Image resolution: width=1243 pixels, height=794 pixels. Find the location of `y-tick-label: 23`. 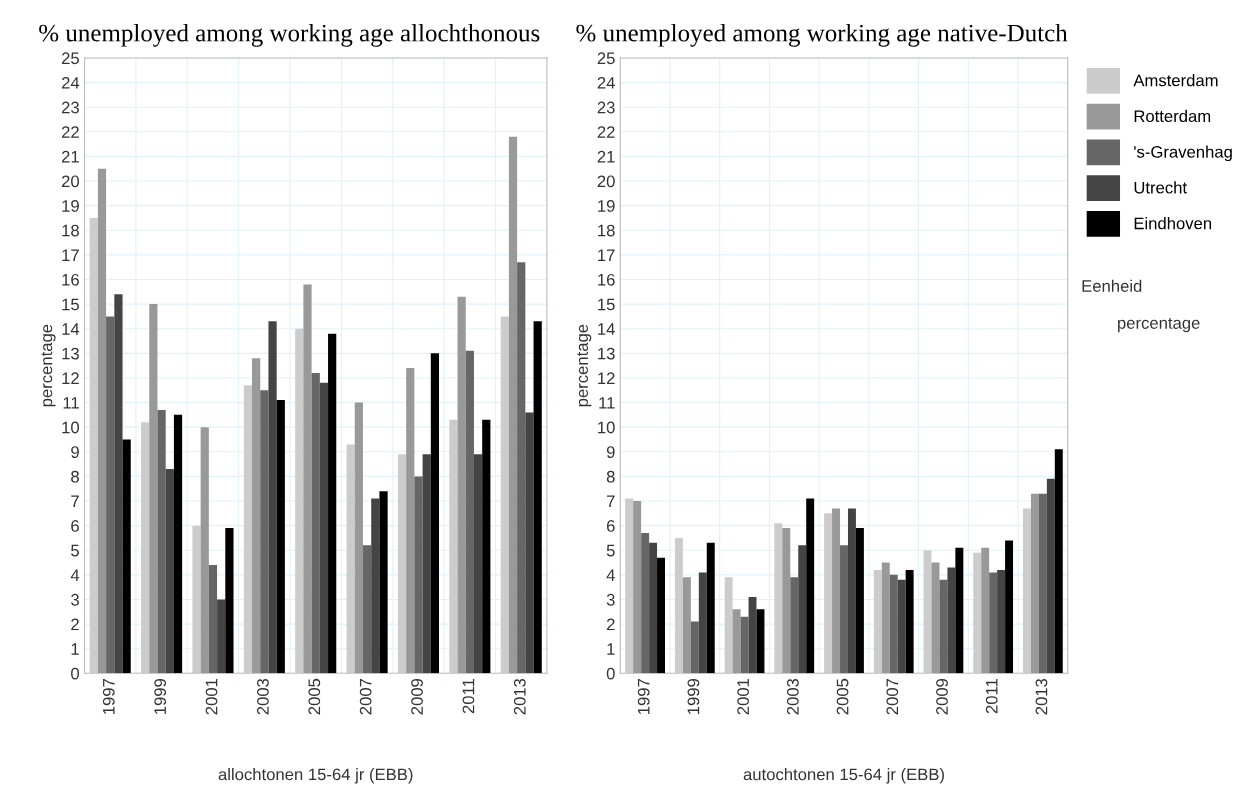

y-tick-label: 23 is located at coordinates (70, 107).